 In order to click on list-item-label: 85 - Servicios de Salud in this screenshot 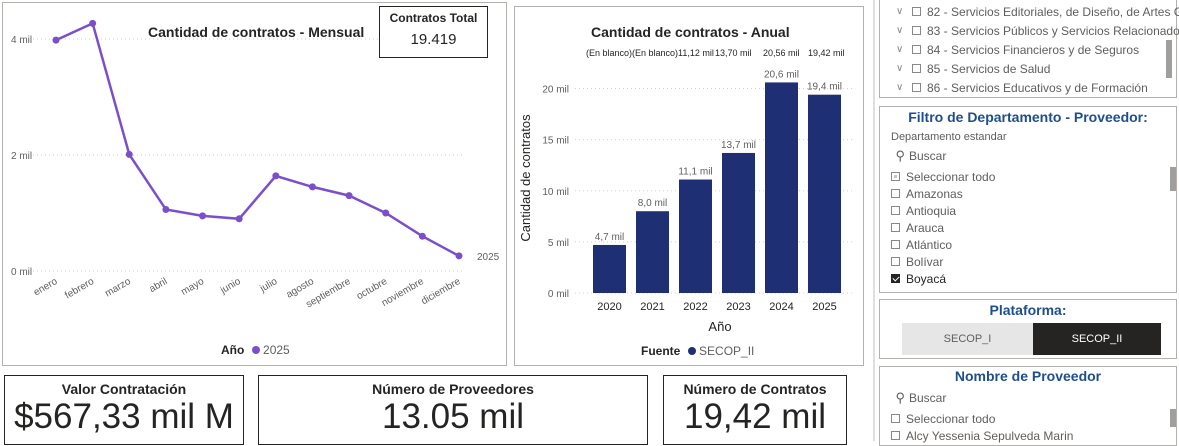, I will do `click(989, 68)`.